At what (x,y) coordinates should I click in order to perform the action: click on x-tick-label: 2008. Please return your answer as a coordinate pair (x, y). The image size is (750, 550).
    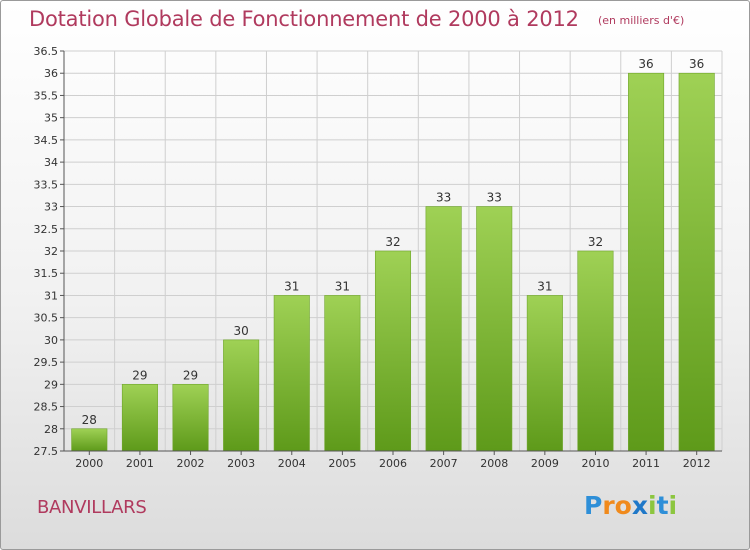
    Looking at the image, I should click on (494, 463).